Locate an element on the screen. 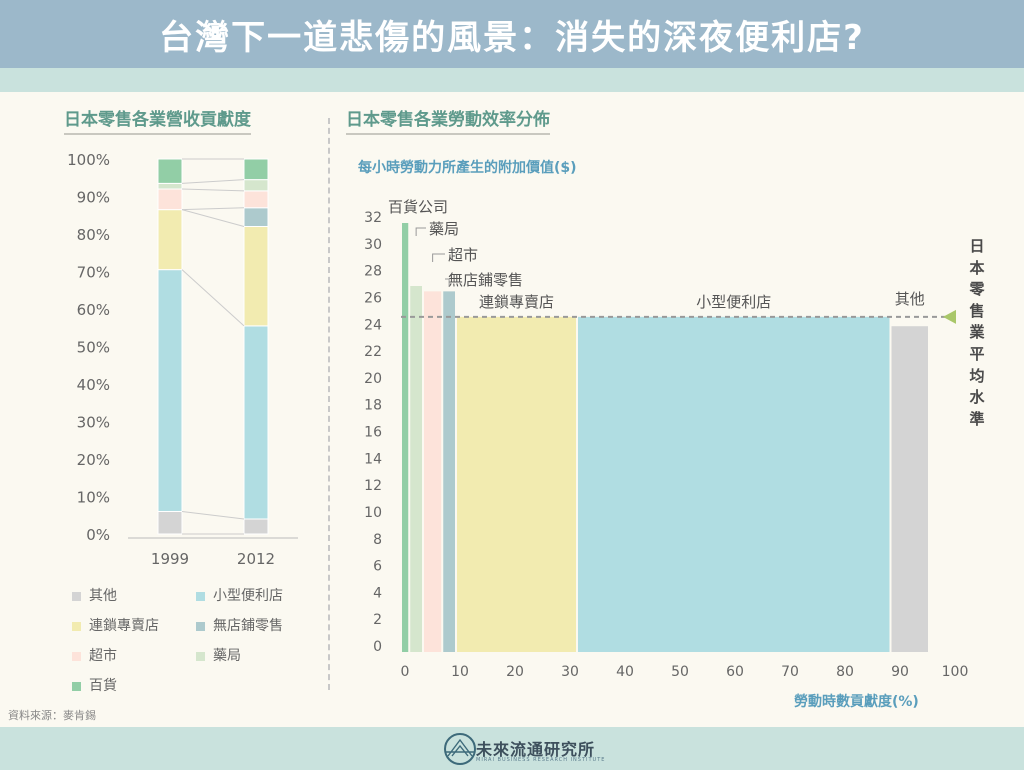  right-y-tick-label: 10 is located at coordinates (373, 513).